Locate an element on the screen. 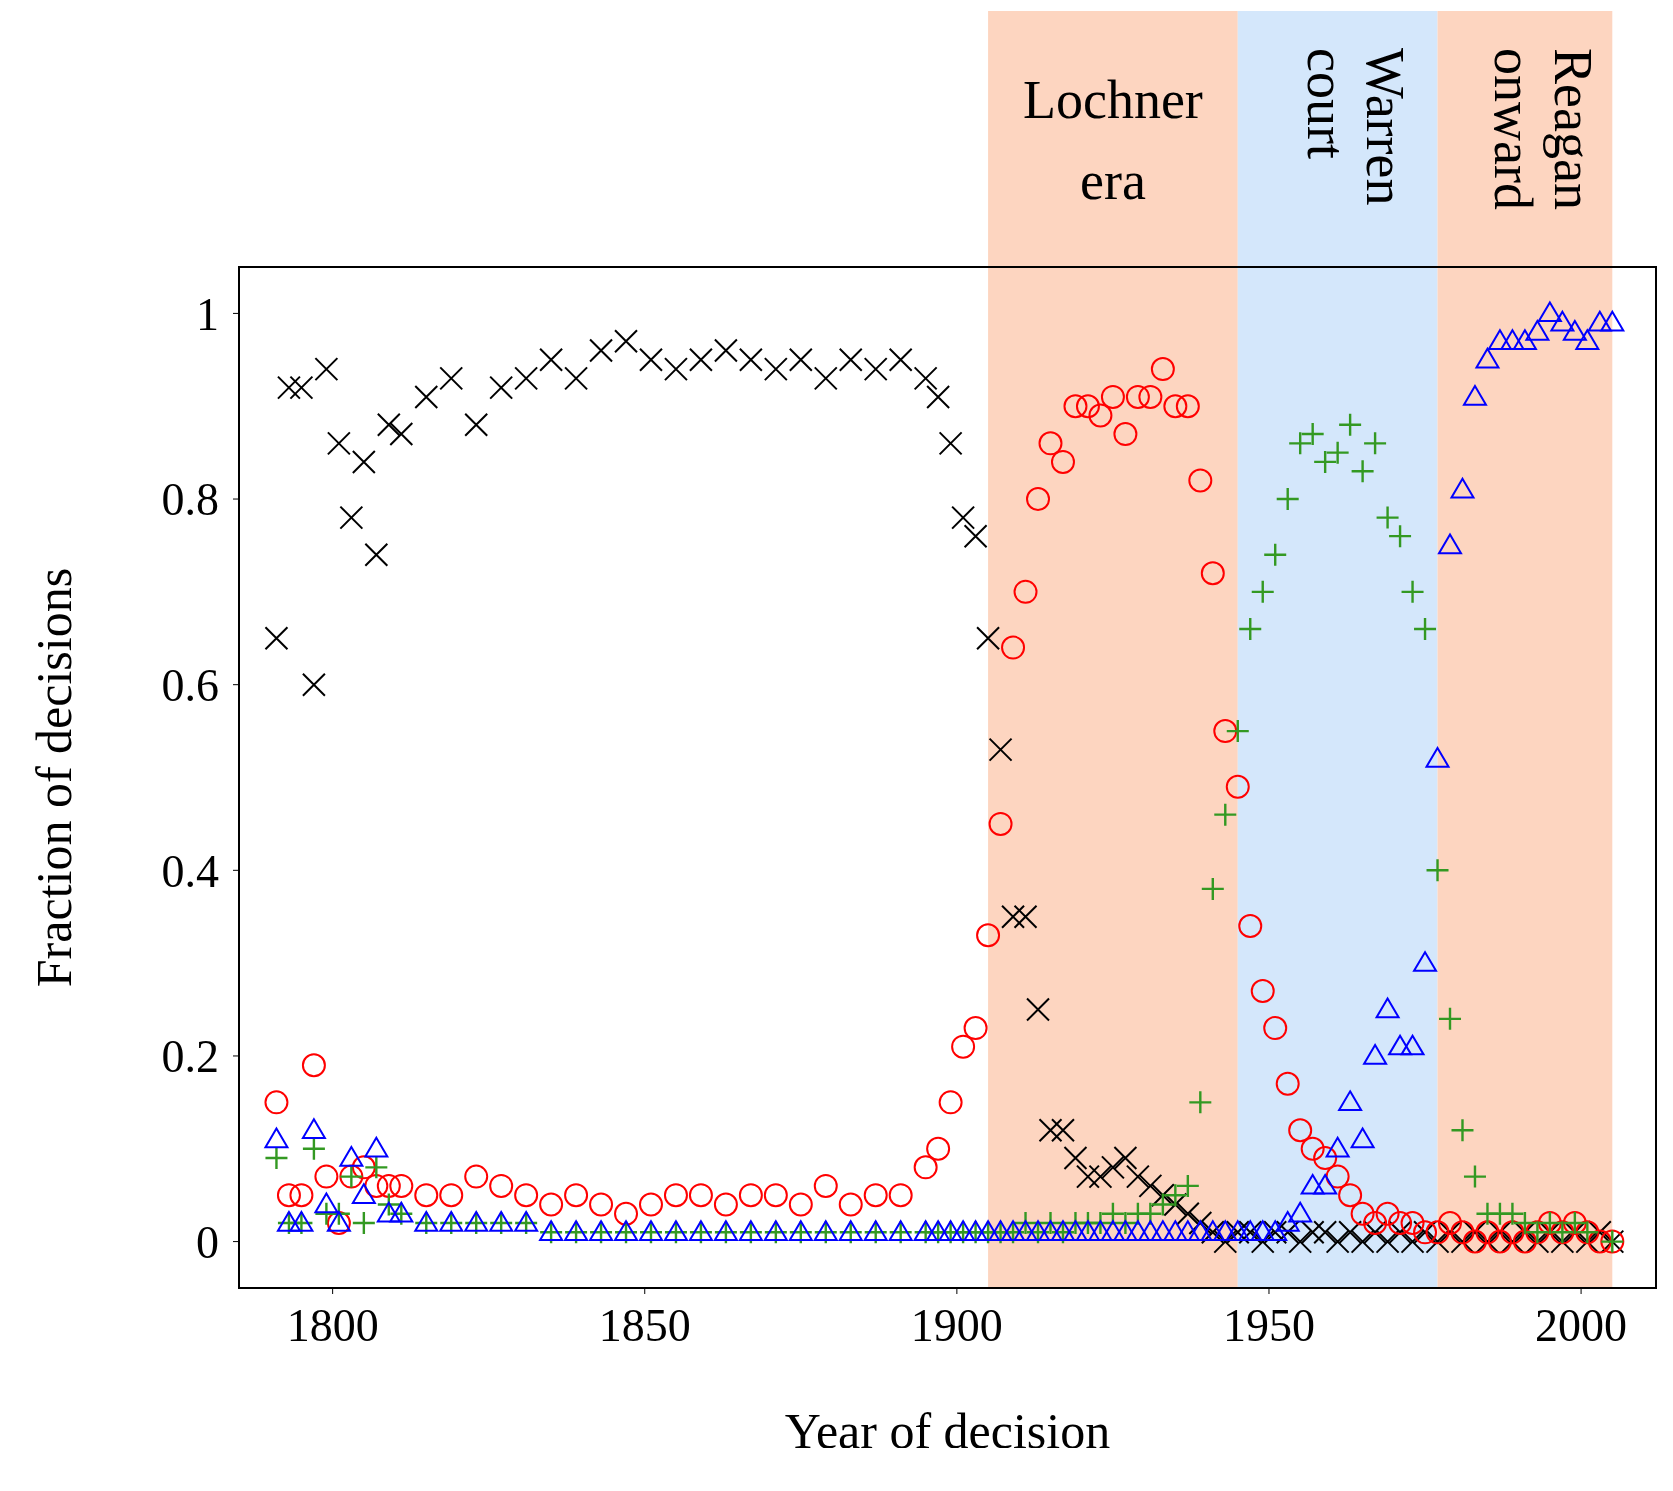 The image size is (1673, 1491). band-label: Reagan onward is located at coordinates (1543, 129).